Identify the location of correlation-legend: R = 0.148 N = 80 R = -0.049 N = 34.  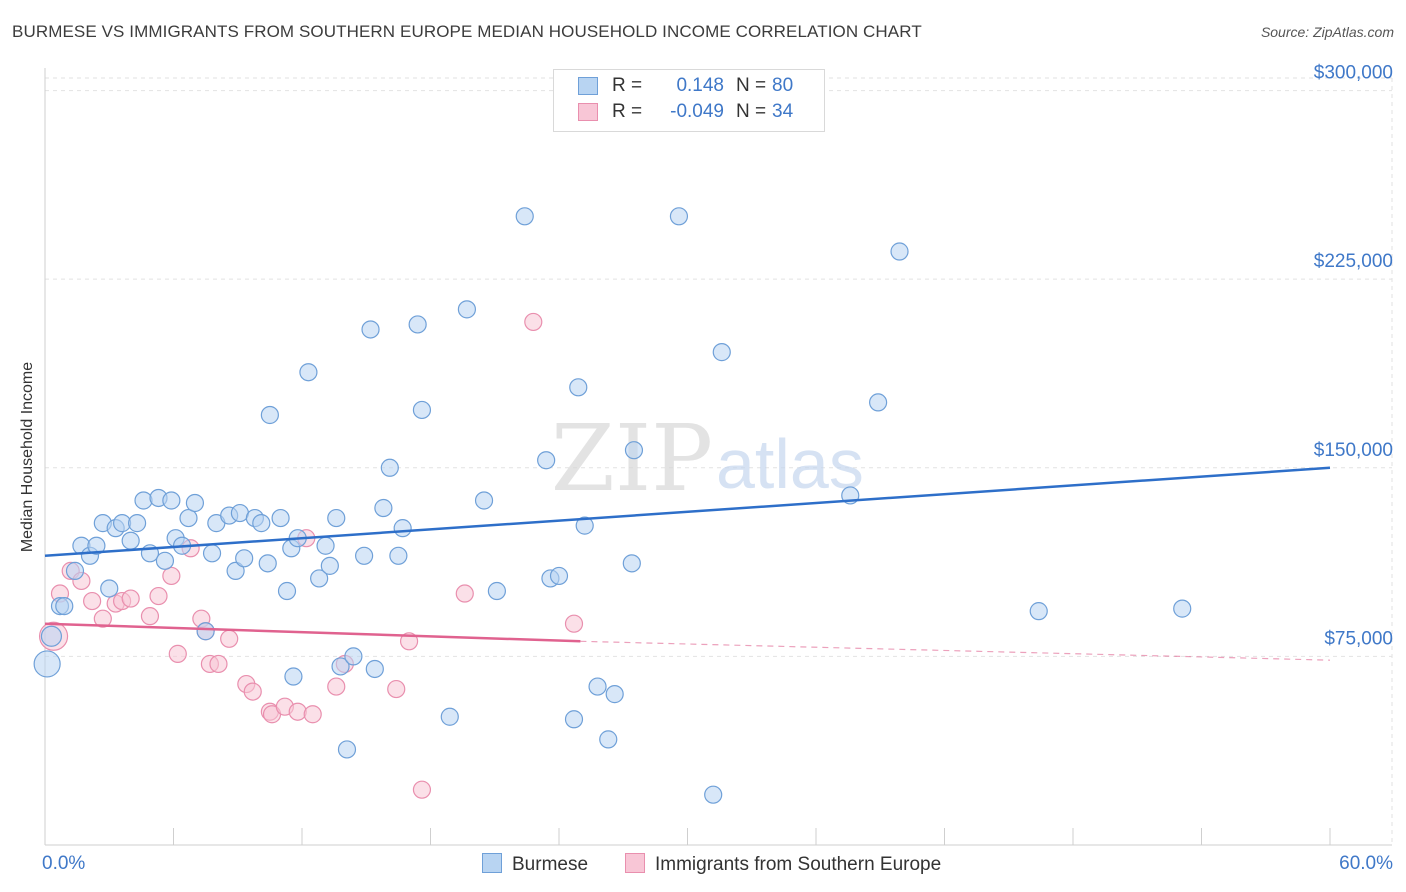
(689, 100).